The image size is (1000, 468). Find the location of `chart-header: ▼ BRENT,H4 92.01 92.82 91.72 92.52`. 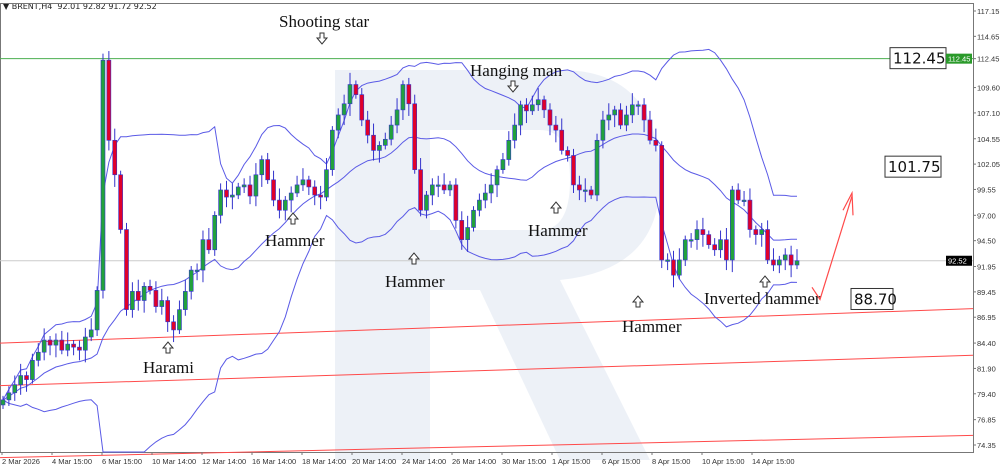

chart-header: ▼ BRENT,H4 92.01 92.82 91.72 92.52 is located at coordinates (80, 6).